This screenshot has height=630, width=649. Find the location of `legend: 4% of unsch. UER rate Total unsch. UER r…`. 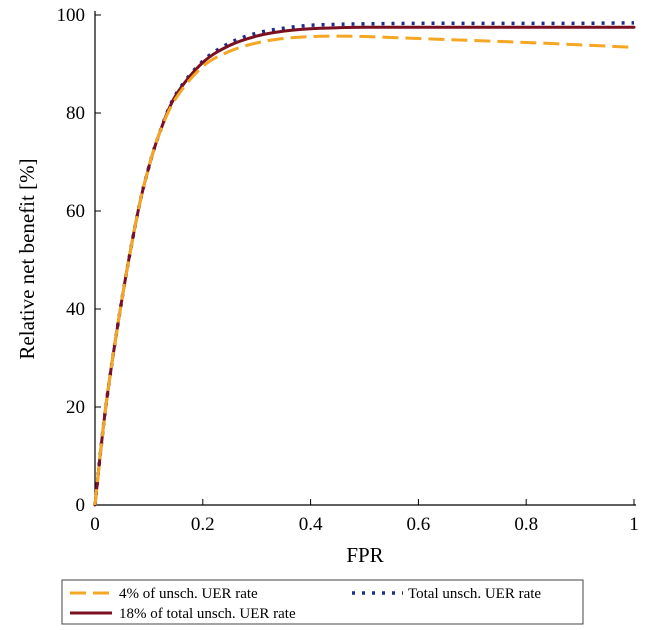

legend: 4% of unsch. UER rate Total unsch. UER r… is located at coordinates (322, 602).